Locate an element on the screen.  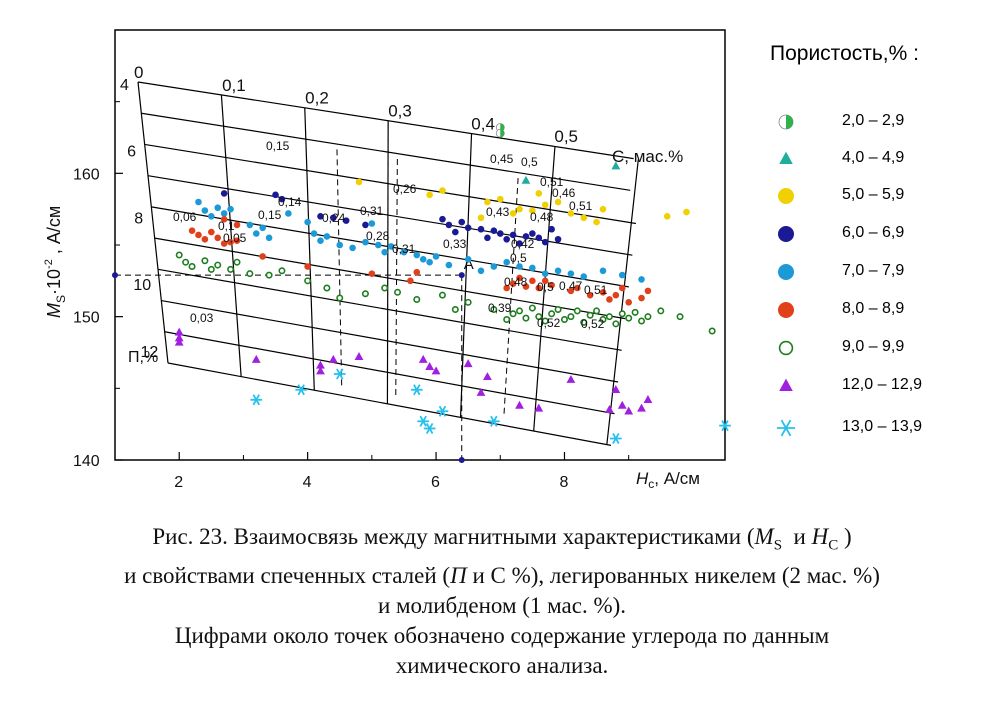
carbon-scale-label: 0,1 is located at coordinates (234, 85).